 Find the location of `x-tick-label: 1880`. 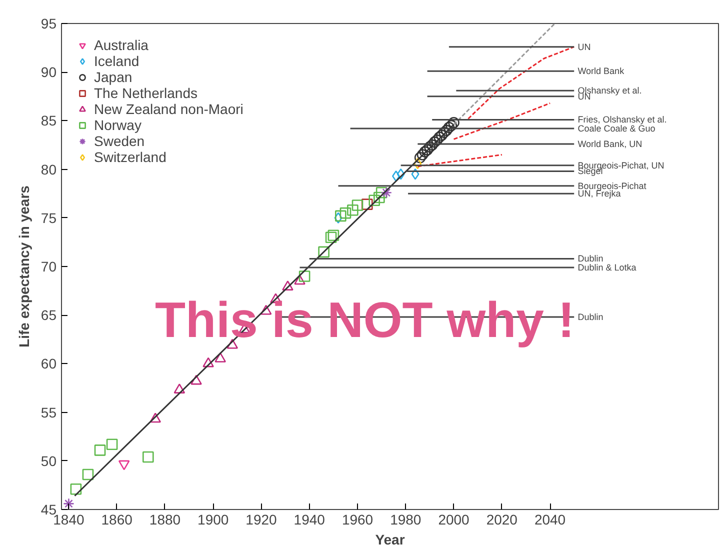

x-tick-label: 1880 is located at coordinates (165, 520).